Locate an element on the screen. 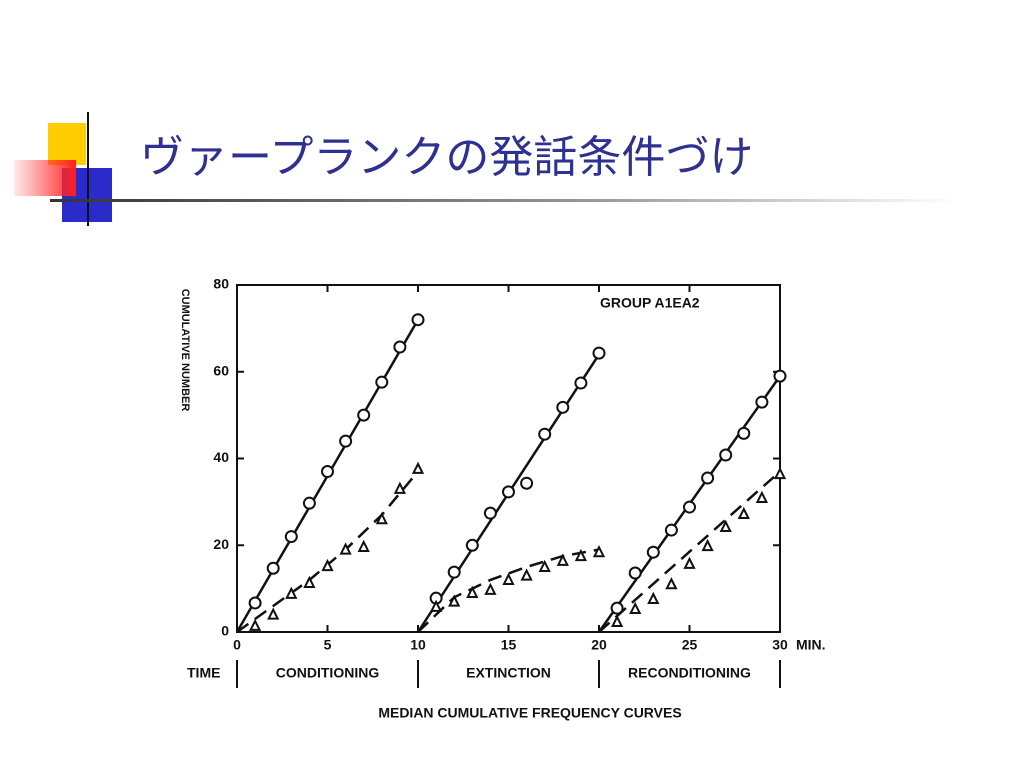 The width and height of the screenshot is (1024, 768). y-tick-label: 60 is located at coordinates (221, 370).